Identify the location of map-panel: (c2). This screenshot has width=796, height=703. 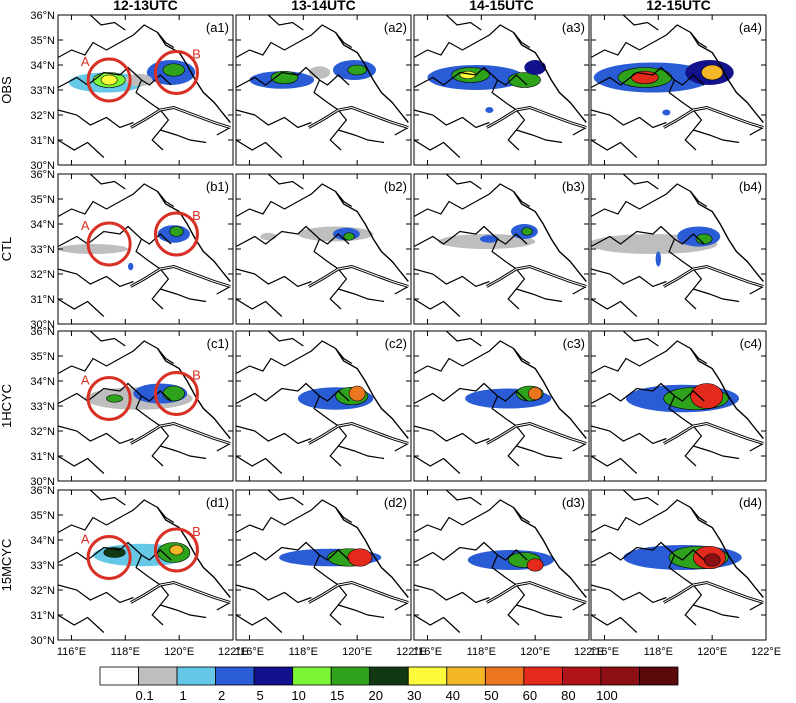
(323, 406).